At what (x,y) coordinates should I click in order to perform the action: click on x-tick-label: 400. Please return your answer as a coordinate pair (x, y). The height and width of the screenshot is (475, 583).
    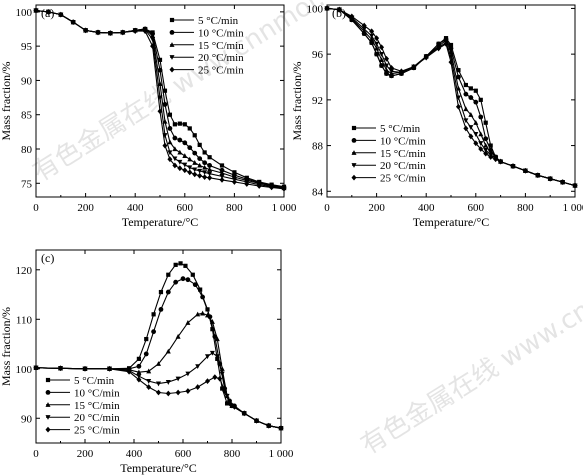
    Looking at the image, I should click on (134, 454).